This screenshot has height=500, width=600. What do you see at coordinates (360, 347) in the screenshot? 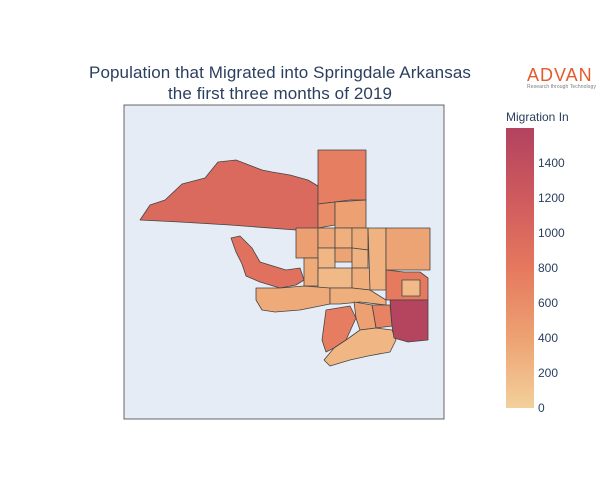
I see `region-south-bottom` at bounding box center [360, 347].